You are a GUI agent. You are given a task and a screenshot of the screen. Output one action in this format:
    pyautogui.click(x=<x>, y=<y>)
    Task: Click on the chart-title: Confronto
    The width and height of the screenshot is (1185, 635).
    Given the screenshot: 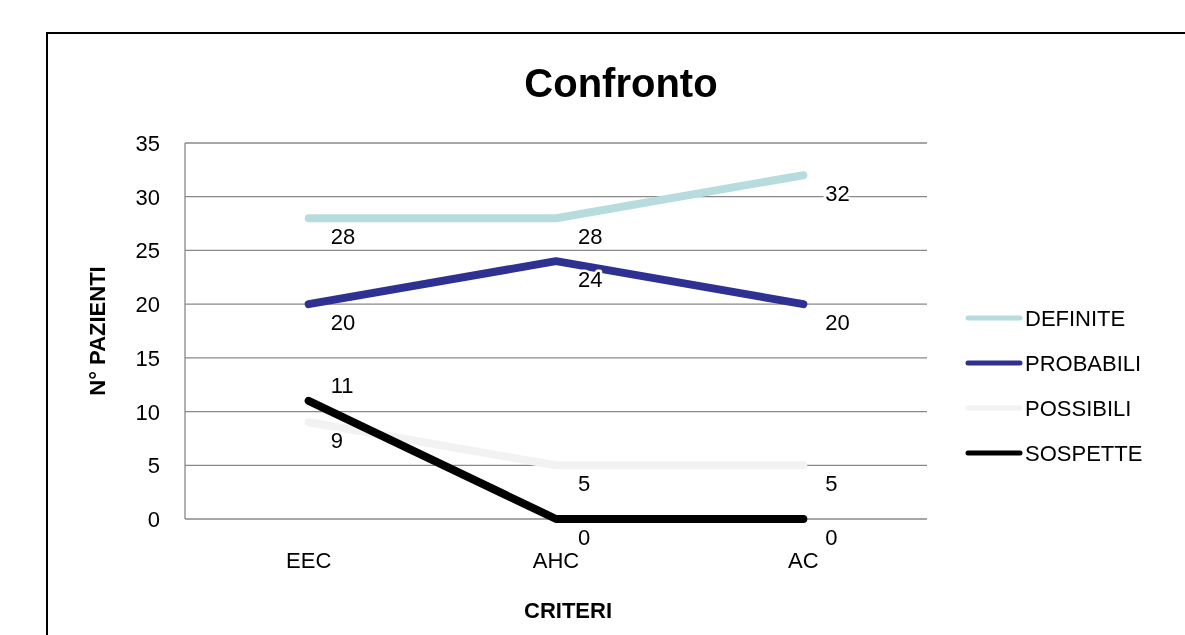 What is the action you would take?
    pyautogui.click(x=621, y=83)
    